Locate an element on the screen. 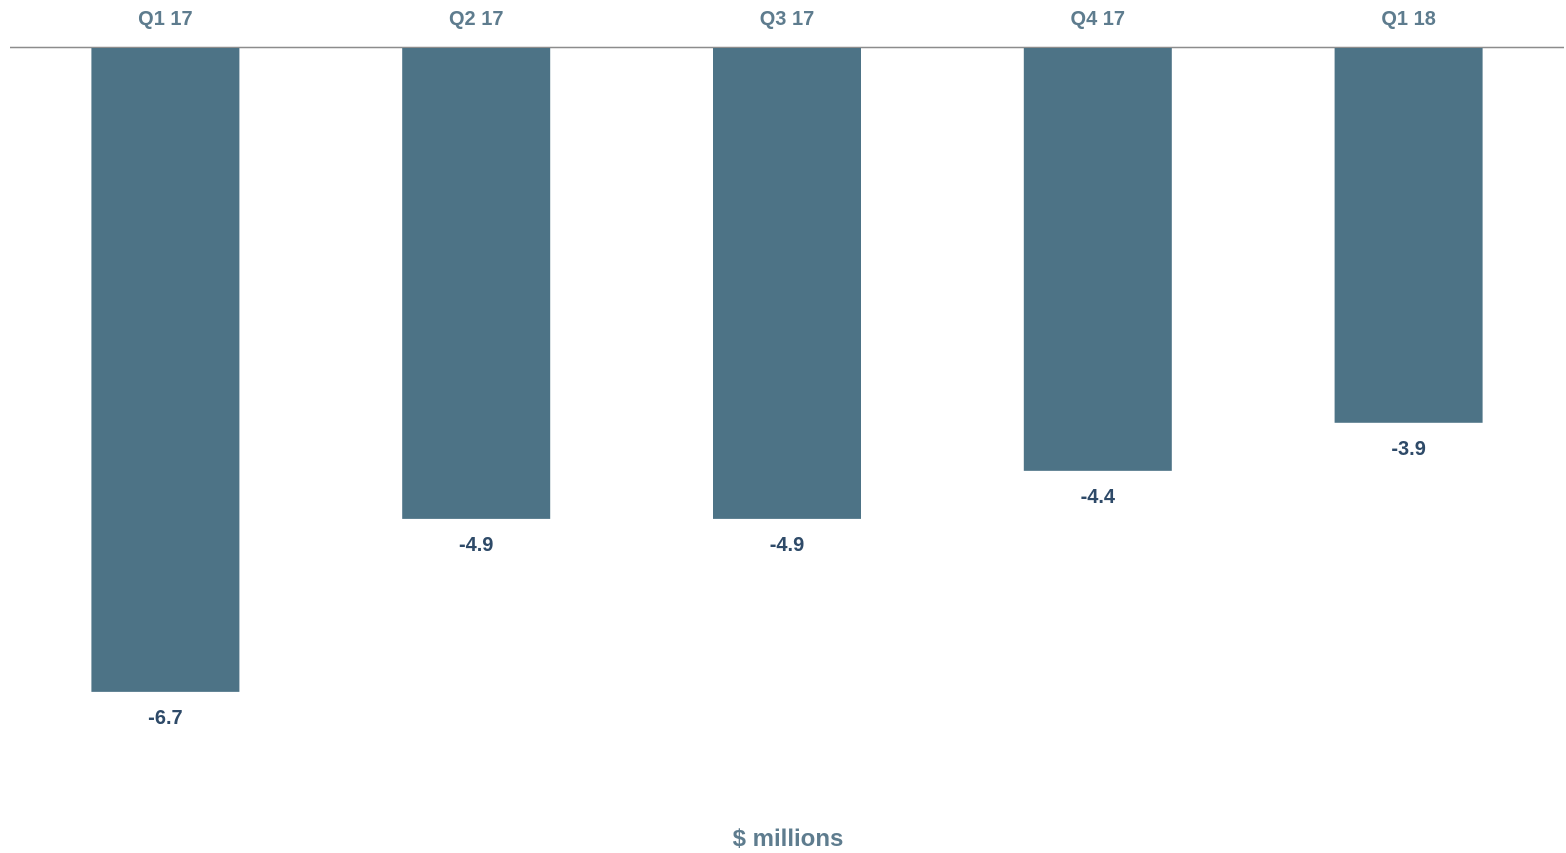  data-label: -4.4 is located at coordinates (1098, 497).